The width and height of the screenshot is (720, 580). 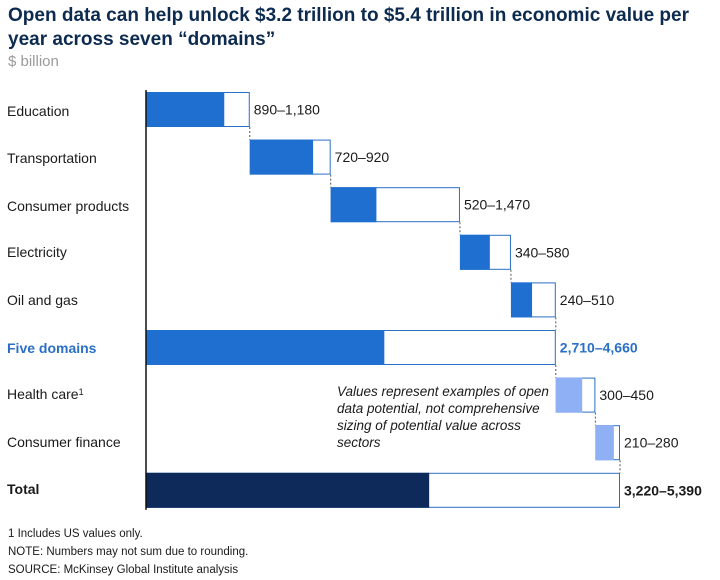 What do you see at coordinates (288, 490) in the screenshot?
I see `bar-low-total` at bounding box center [288, 490].